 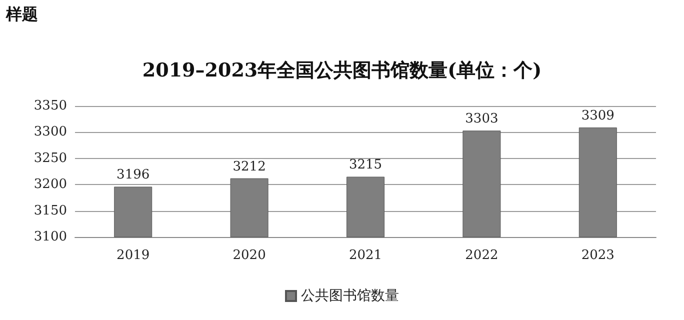 I want to click on y-tick-label: 3350, so click(x=50, y=106).